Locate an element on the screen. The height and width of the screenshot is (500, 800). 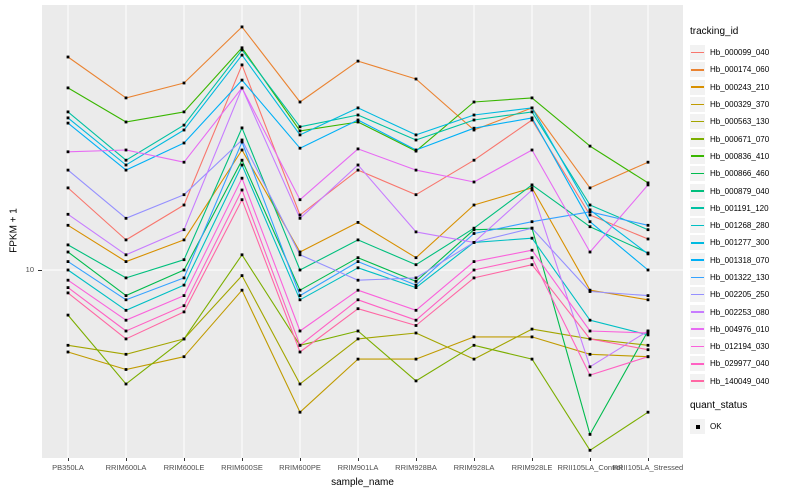
x-tick-label-RRIM600SE: RRIM600SE is located at coordinates (242, 467).